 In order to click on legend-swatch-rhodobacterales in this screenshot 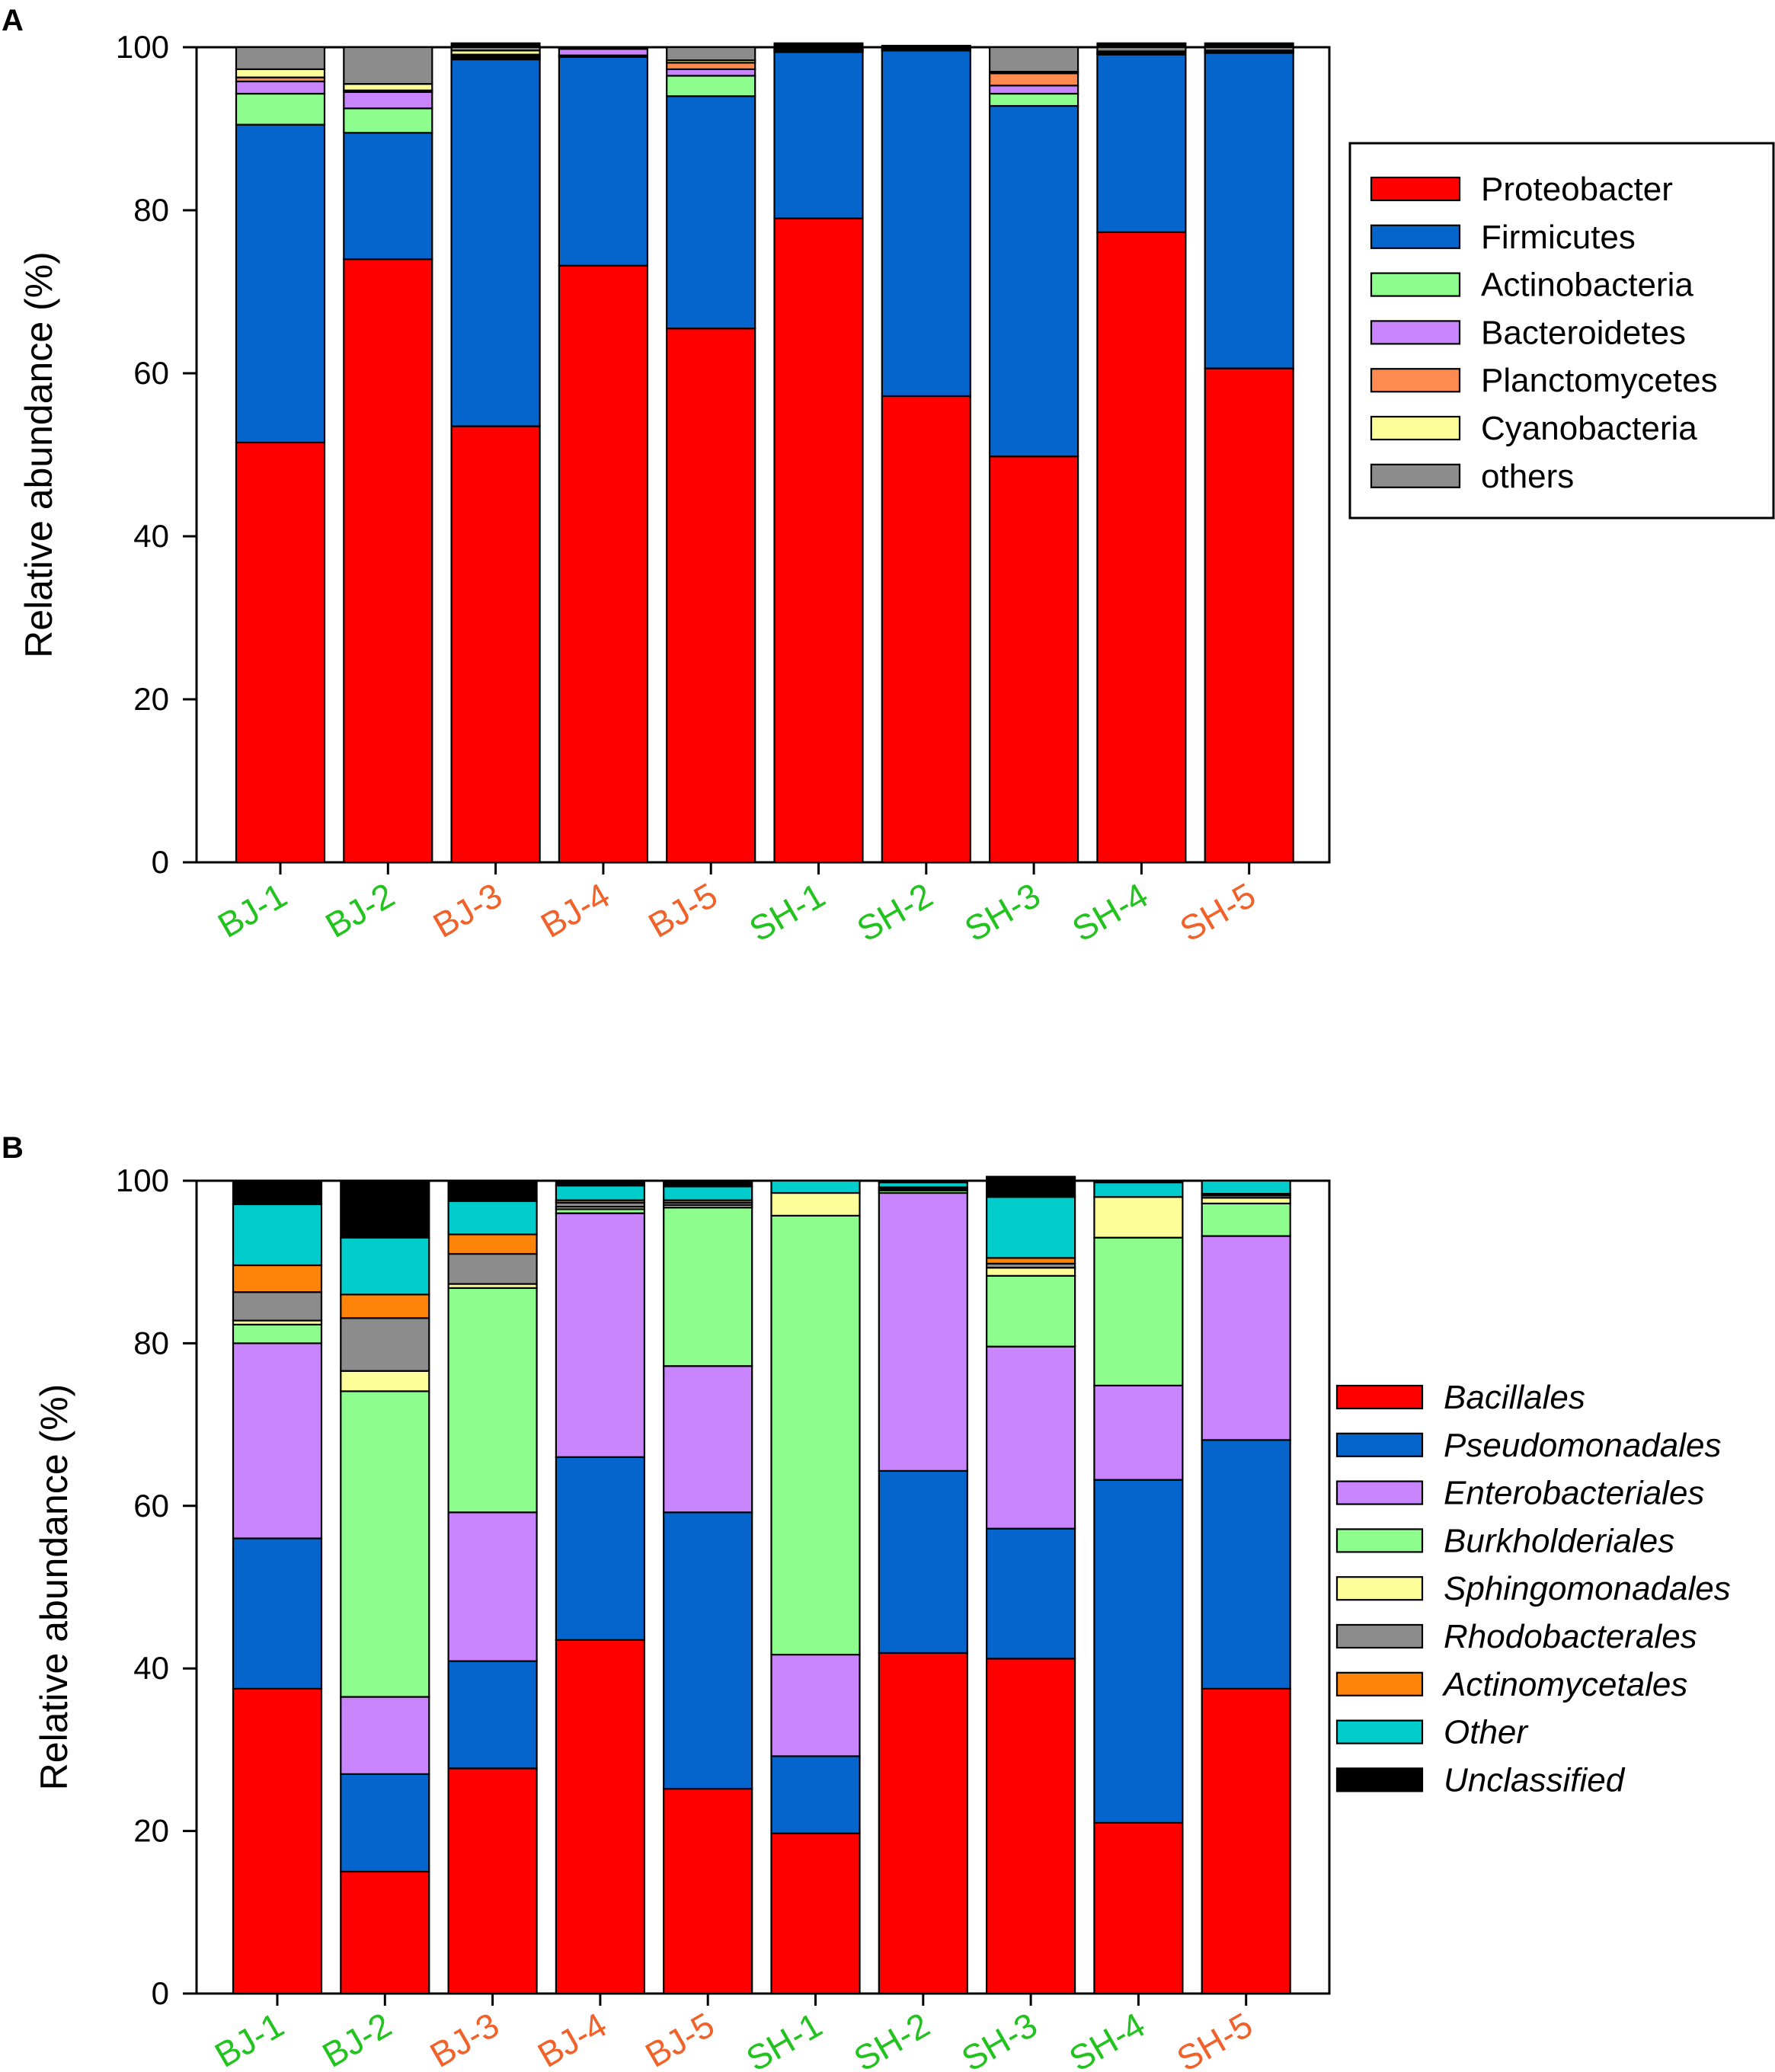, I will do `click(1379, 1636)`.